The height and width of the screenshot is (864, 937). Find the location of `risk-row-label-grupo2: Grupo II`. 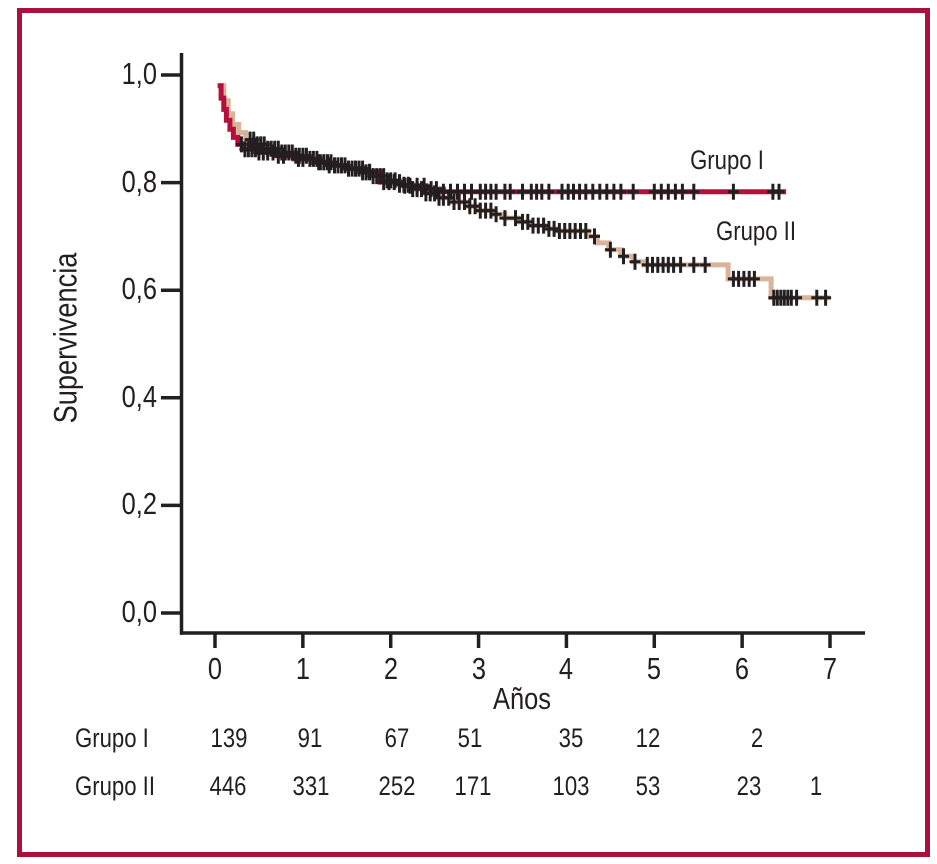

risk-row-label-grupo2: Grupo II is located at coordinates (115, 786).